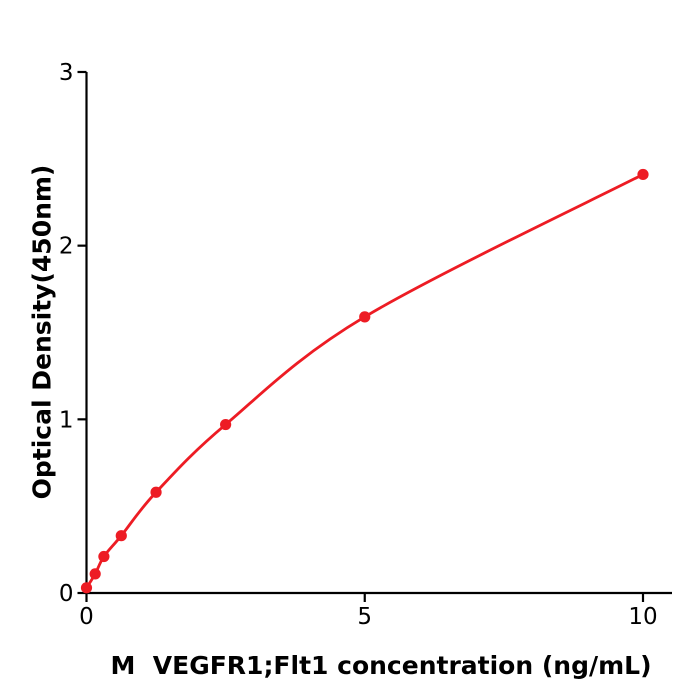 The width and height of the screenshot is (700, 700). I want to click on y-tick-label: 1, so click(66, 420).